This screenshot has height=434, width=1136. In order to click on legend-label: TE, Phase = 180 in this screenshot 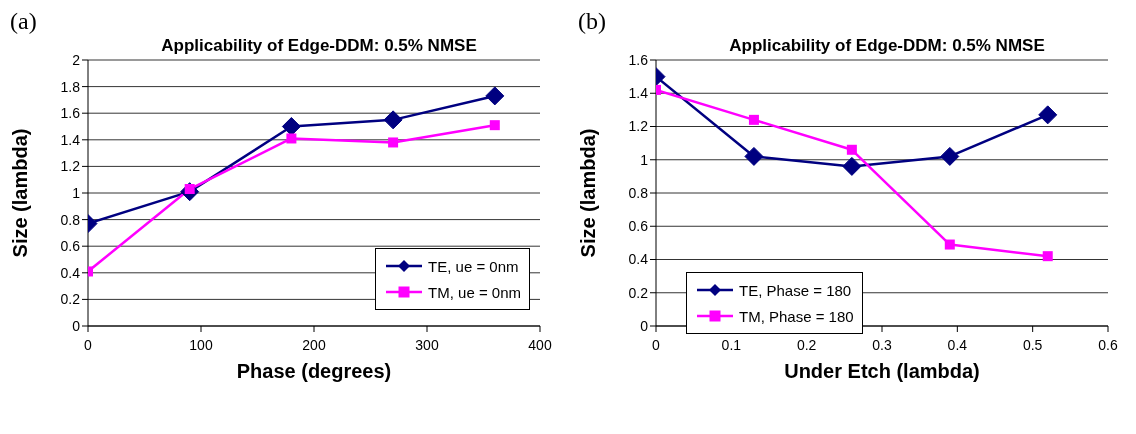, I will do `click(795, 290)`.